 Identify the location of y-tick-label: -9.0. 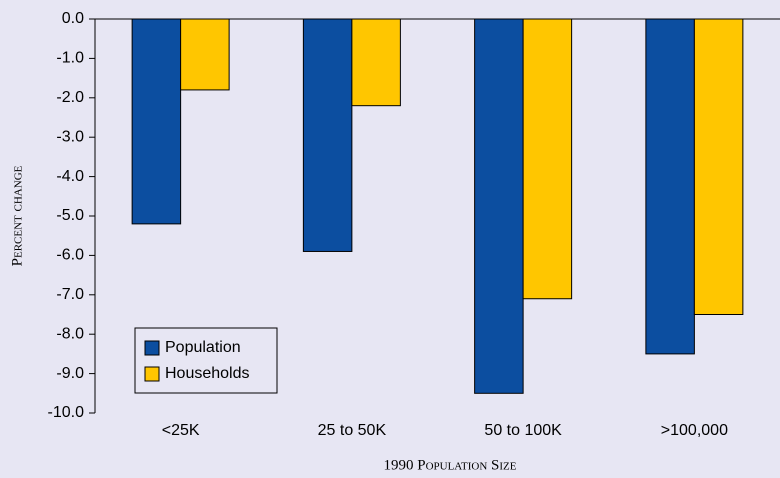
(70, 373).